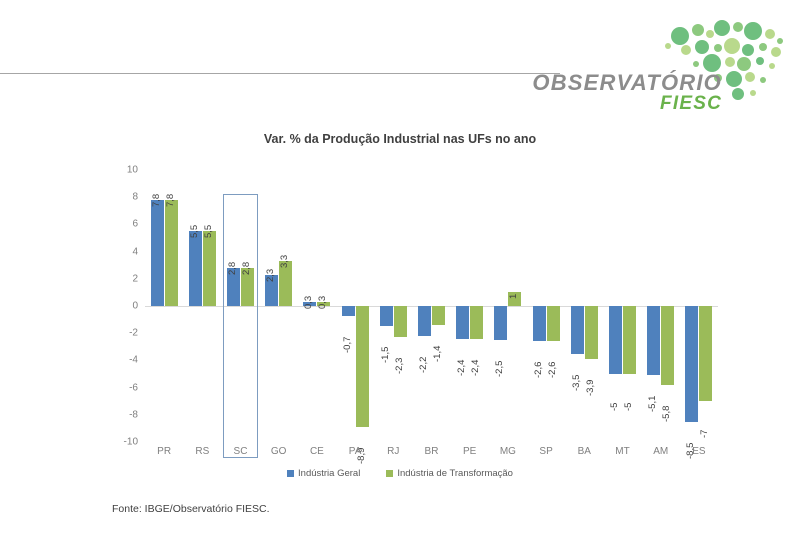 Image resolution: width=800 pixels, height=533 pixels. I want to click on x-axis-tick-label-RJ: RJ, so click(393, 451).